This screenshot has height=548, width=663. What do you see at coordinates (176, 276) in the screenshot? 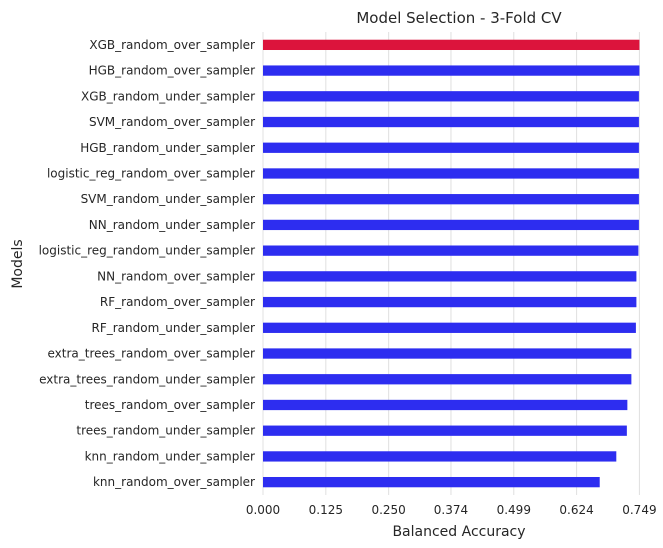
I see `y-tick-label: NN_random_over_sampler` at bounding box center [176, 276].